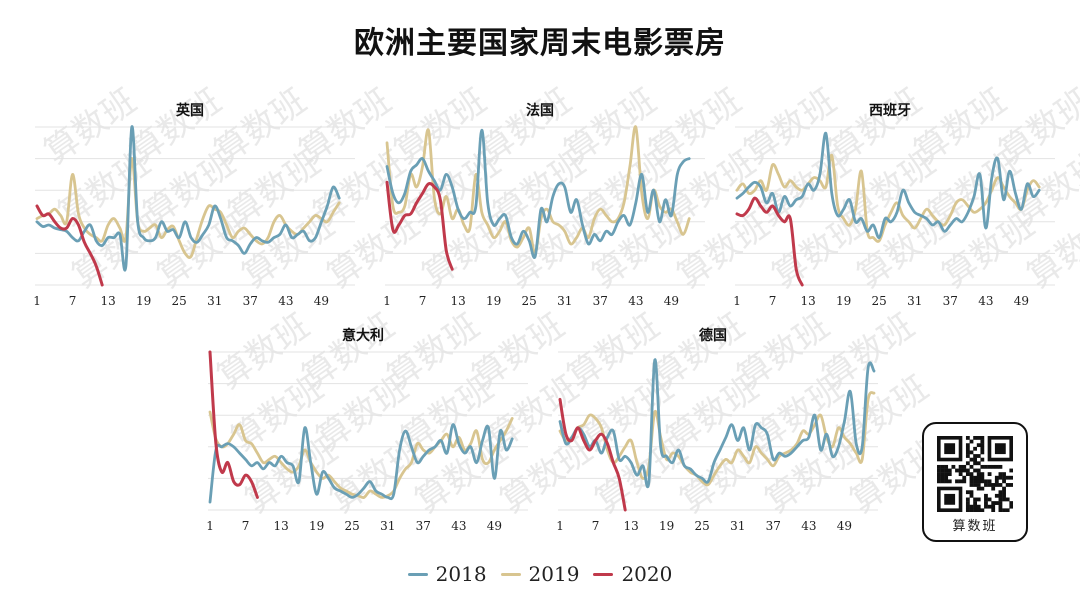  I want to click on series-line-2020-france, so click(419, 225).